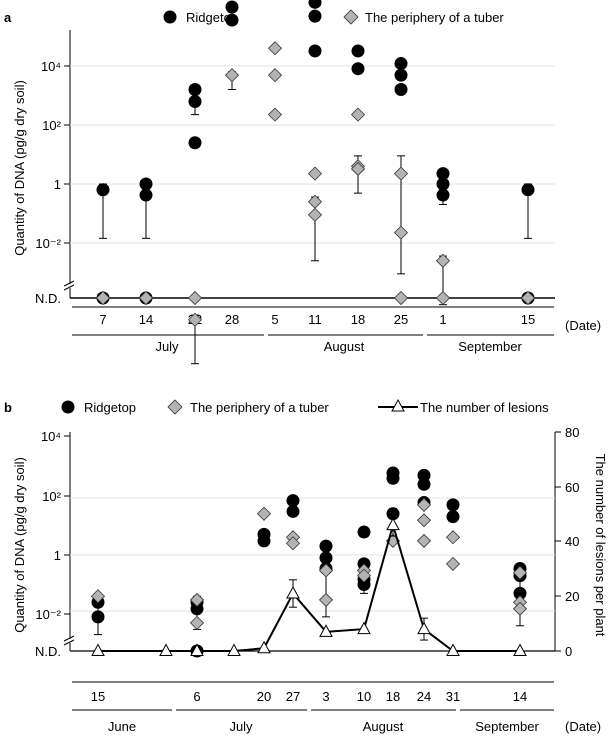 The width and height of the screenshot is (613, 739). I want to click on panel-a-y-tick-label: 10⁴, so click(51, 66).